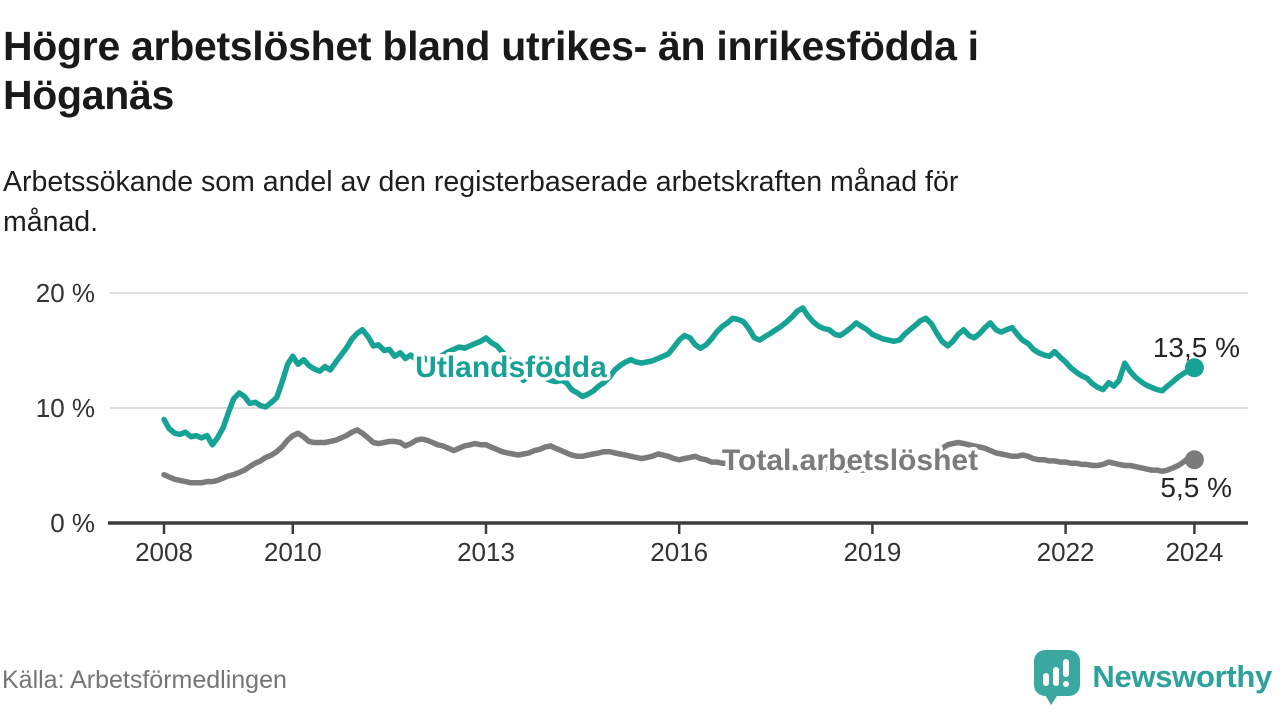  Describe the element at coordinates (1196, 347) in the screenshot. I see `series-end-value-label: 13,5 %` at that location.